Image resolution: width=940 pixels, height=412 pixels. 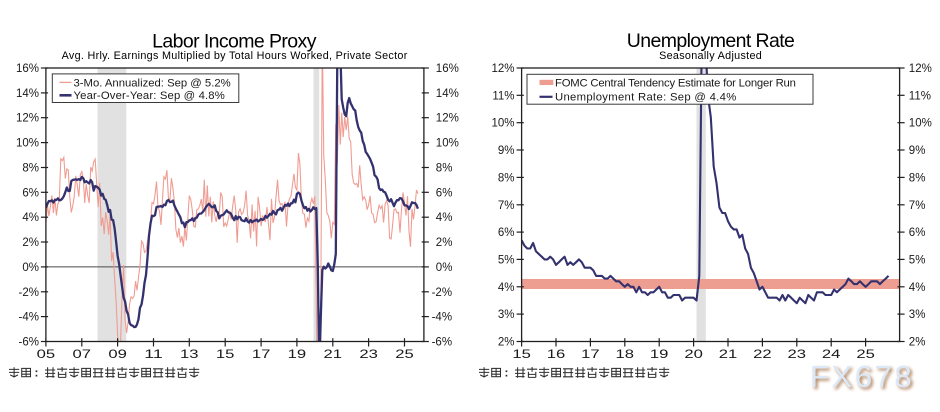 What do you see at coordinates (82, 354) in the screenshot?
I see `svg-text: 07` at bounding box center [82, 354].